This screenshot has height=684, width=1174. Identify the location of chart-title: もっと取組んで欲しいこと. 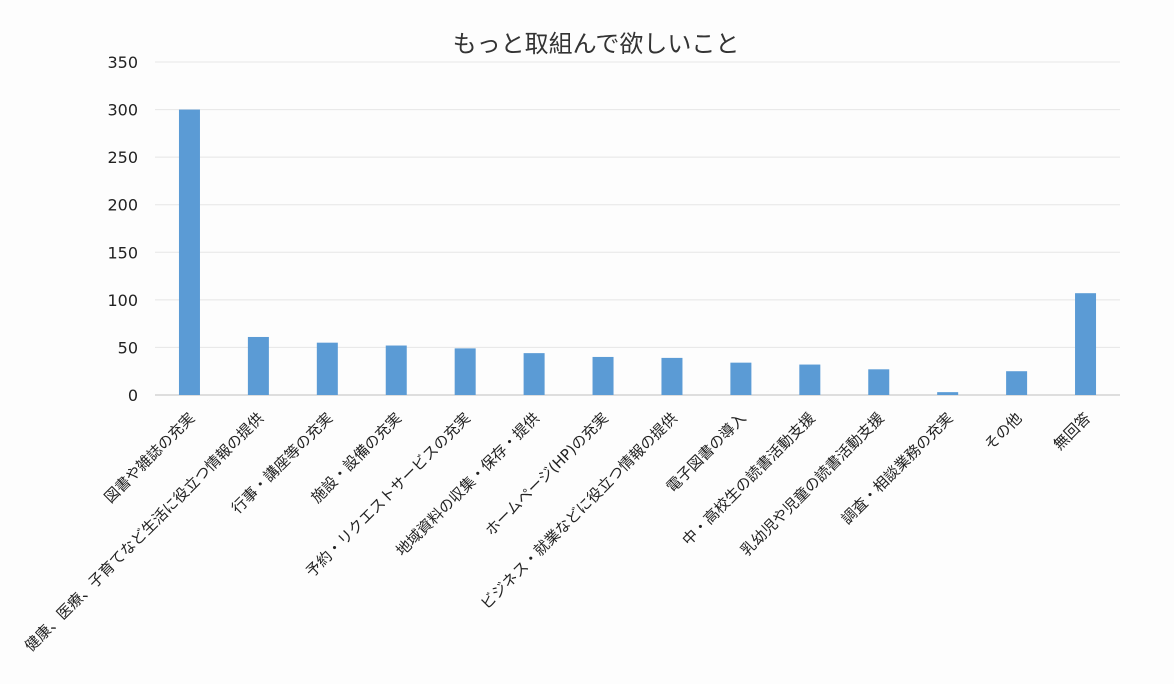
(596, 44).